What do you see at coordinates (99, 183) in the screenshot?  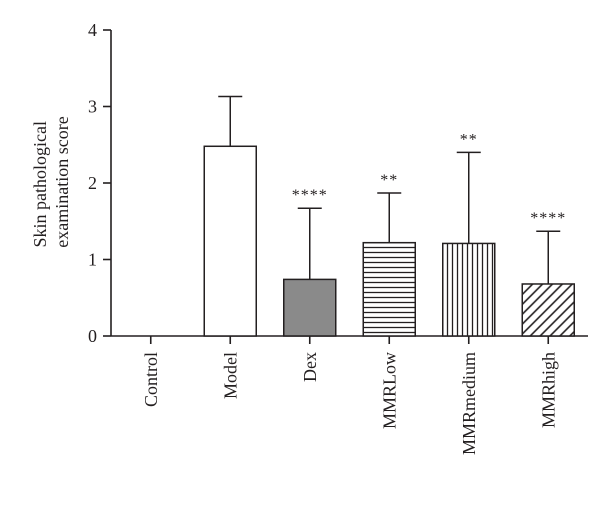 I see `y-ticks: 0 1 2 3 4` at bounding box center [99, 183].